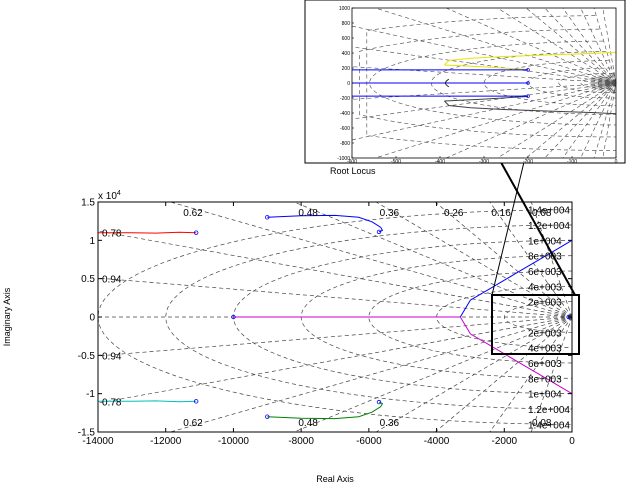  What do you see at coordinates (369, 441) in the screenshot?
I see `x-tick-label: -6000` at bounding box center [369, 441].